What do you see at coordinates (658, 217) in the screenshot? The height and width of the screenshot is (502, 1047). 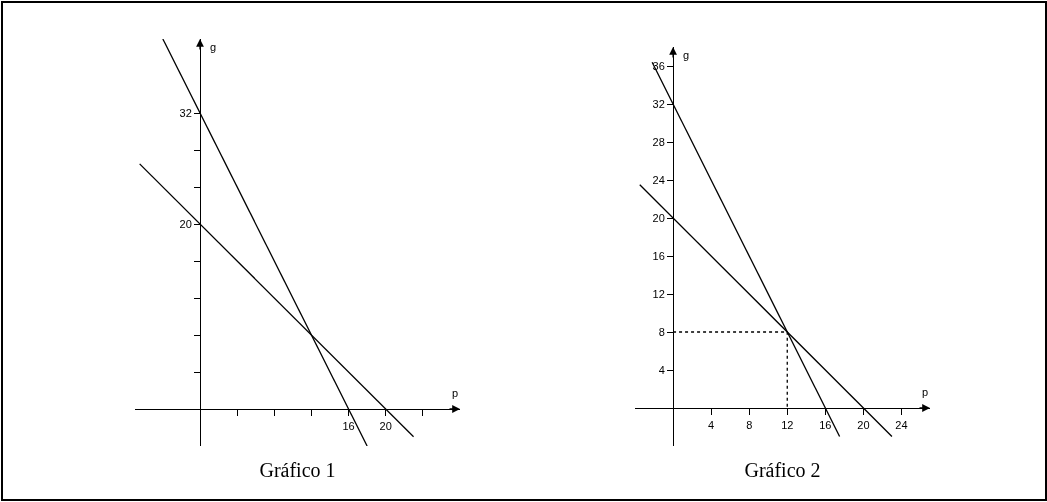 I see `y-tick-label: 20` at bounding box center [658, 217].